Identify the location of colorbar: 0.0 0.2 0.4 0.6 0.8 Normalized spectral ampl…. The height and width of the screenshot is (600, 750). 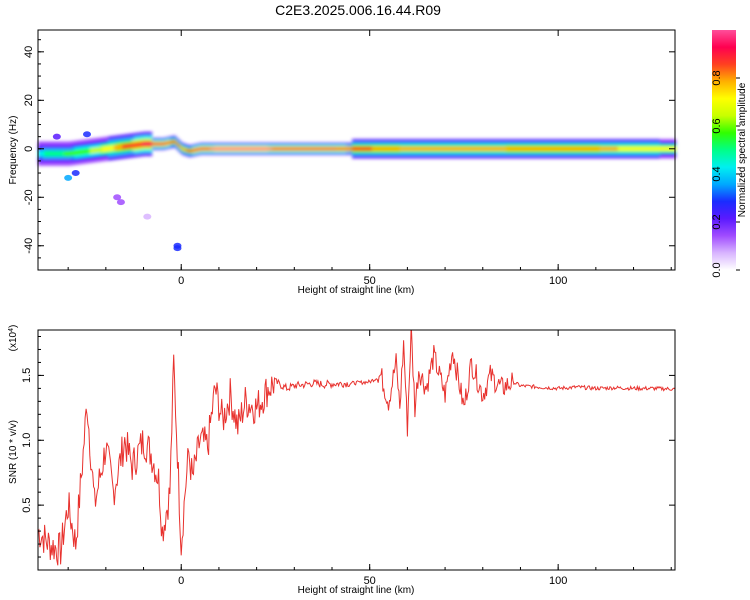
(729, 154).